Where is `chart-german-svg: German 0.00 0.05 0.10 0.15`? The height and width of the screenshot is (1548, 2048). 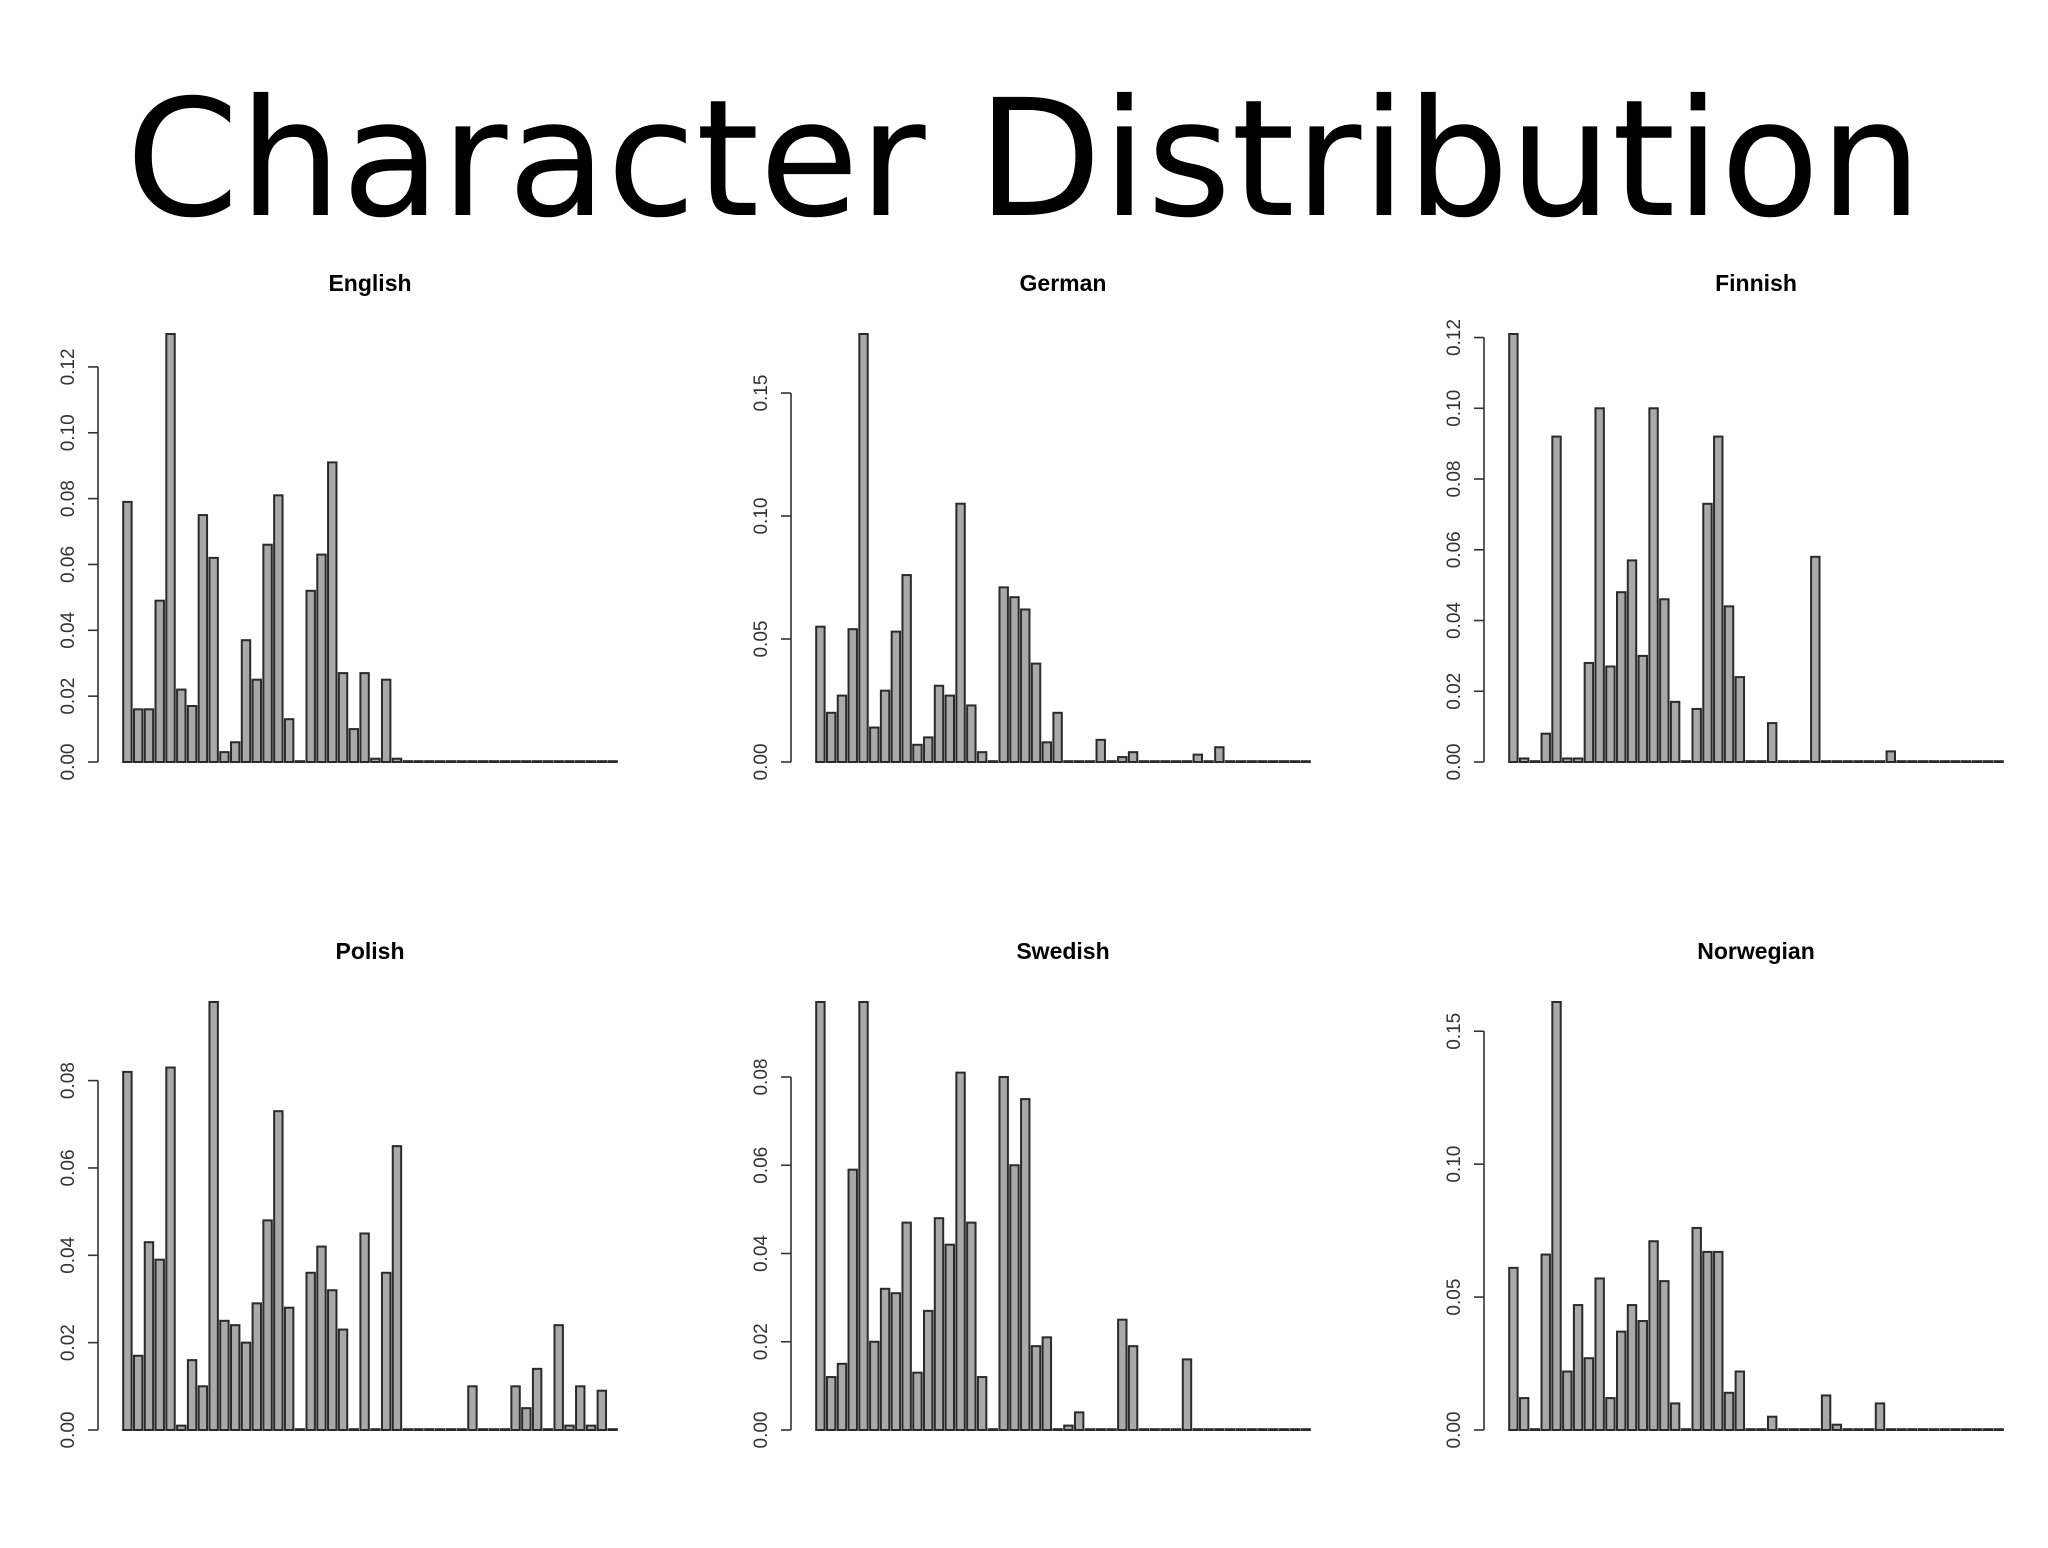
chart-german-svg: German 0.00 0.05 0.10 0.15 is located at coordinates (1031, 525).